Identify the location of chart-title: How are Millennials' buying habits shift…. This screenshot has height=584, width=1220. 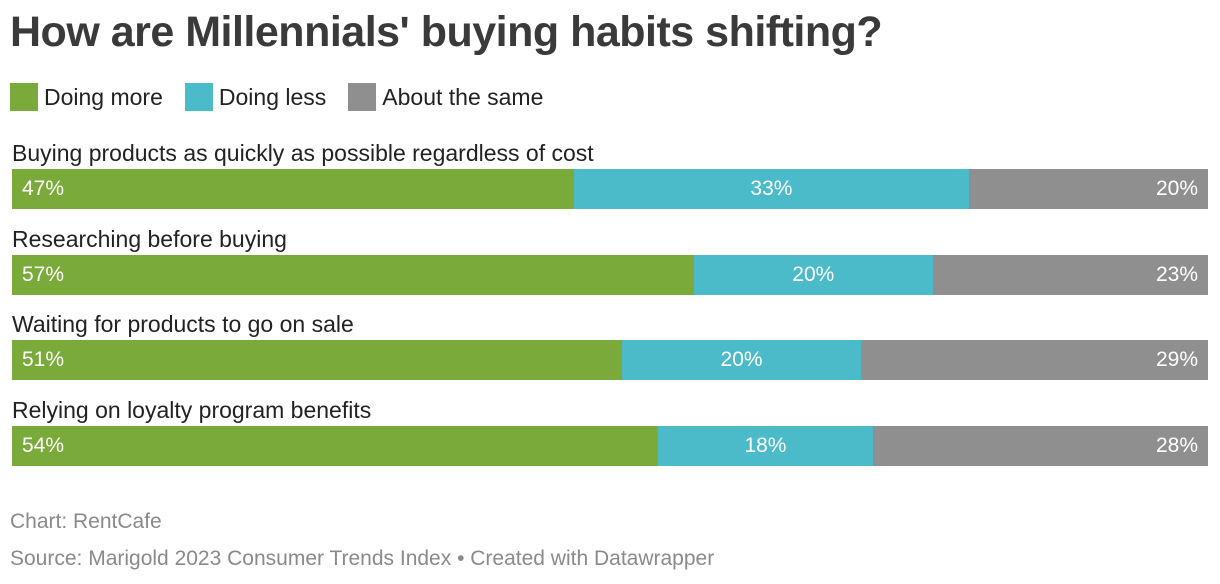
(446, 32).